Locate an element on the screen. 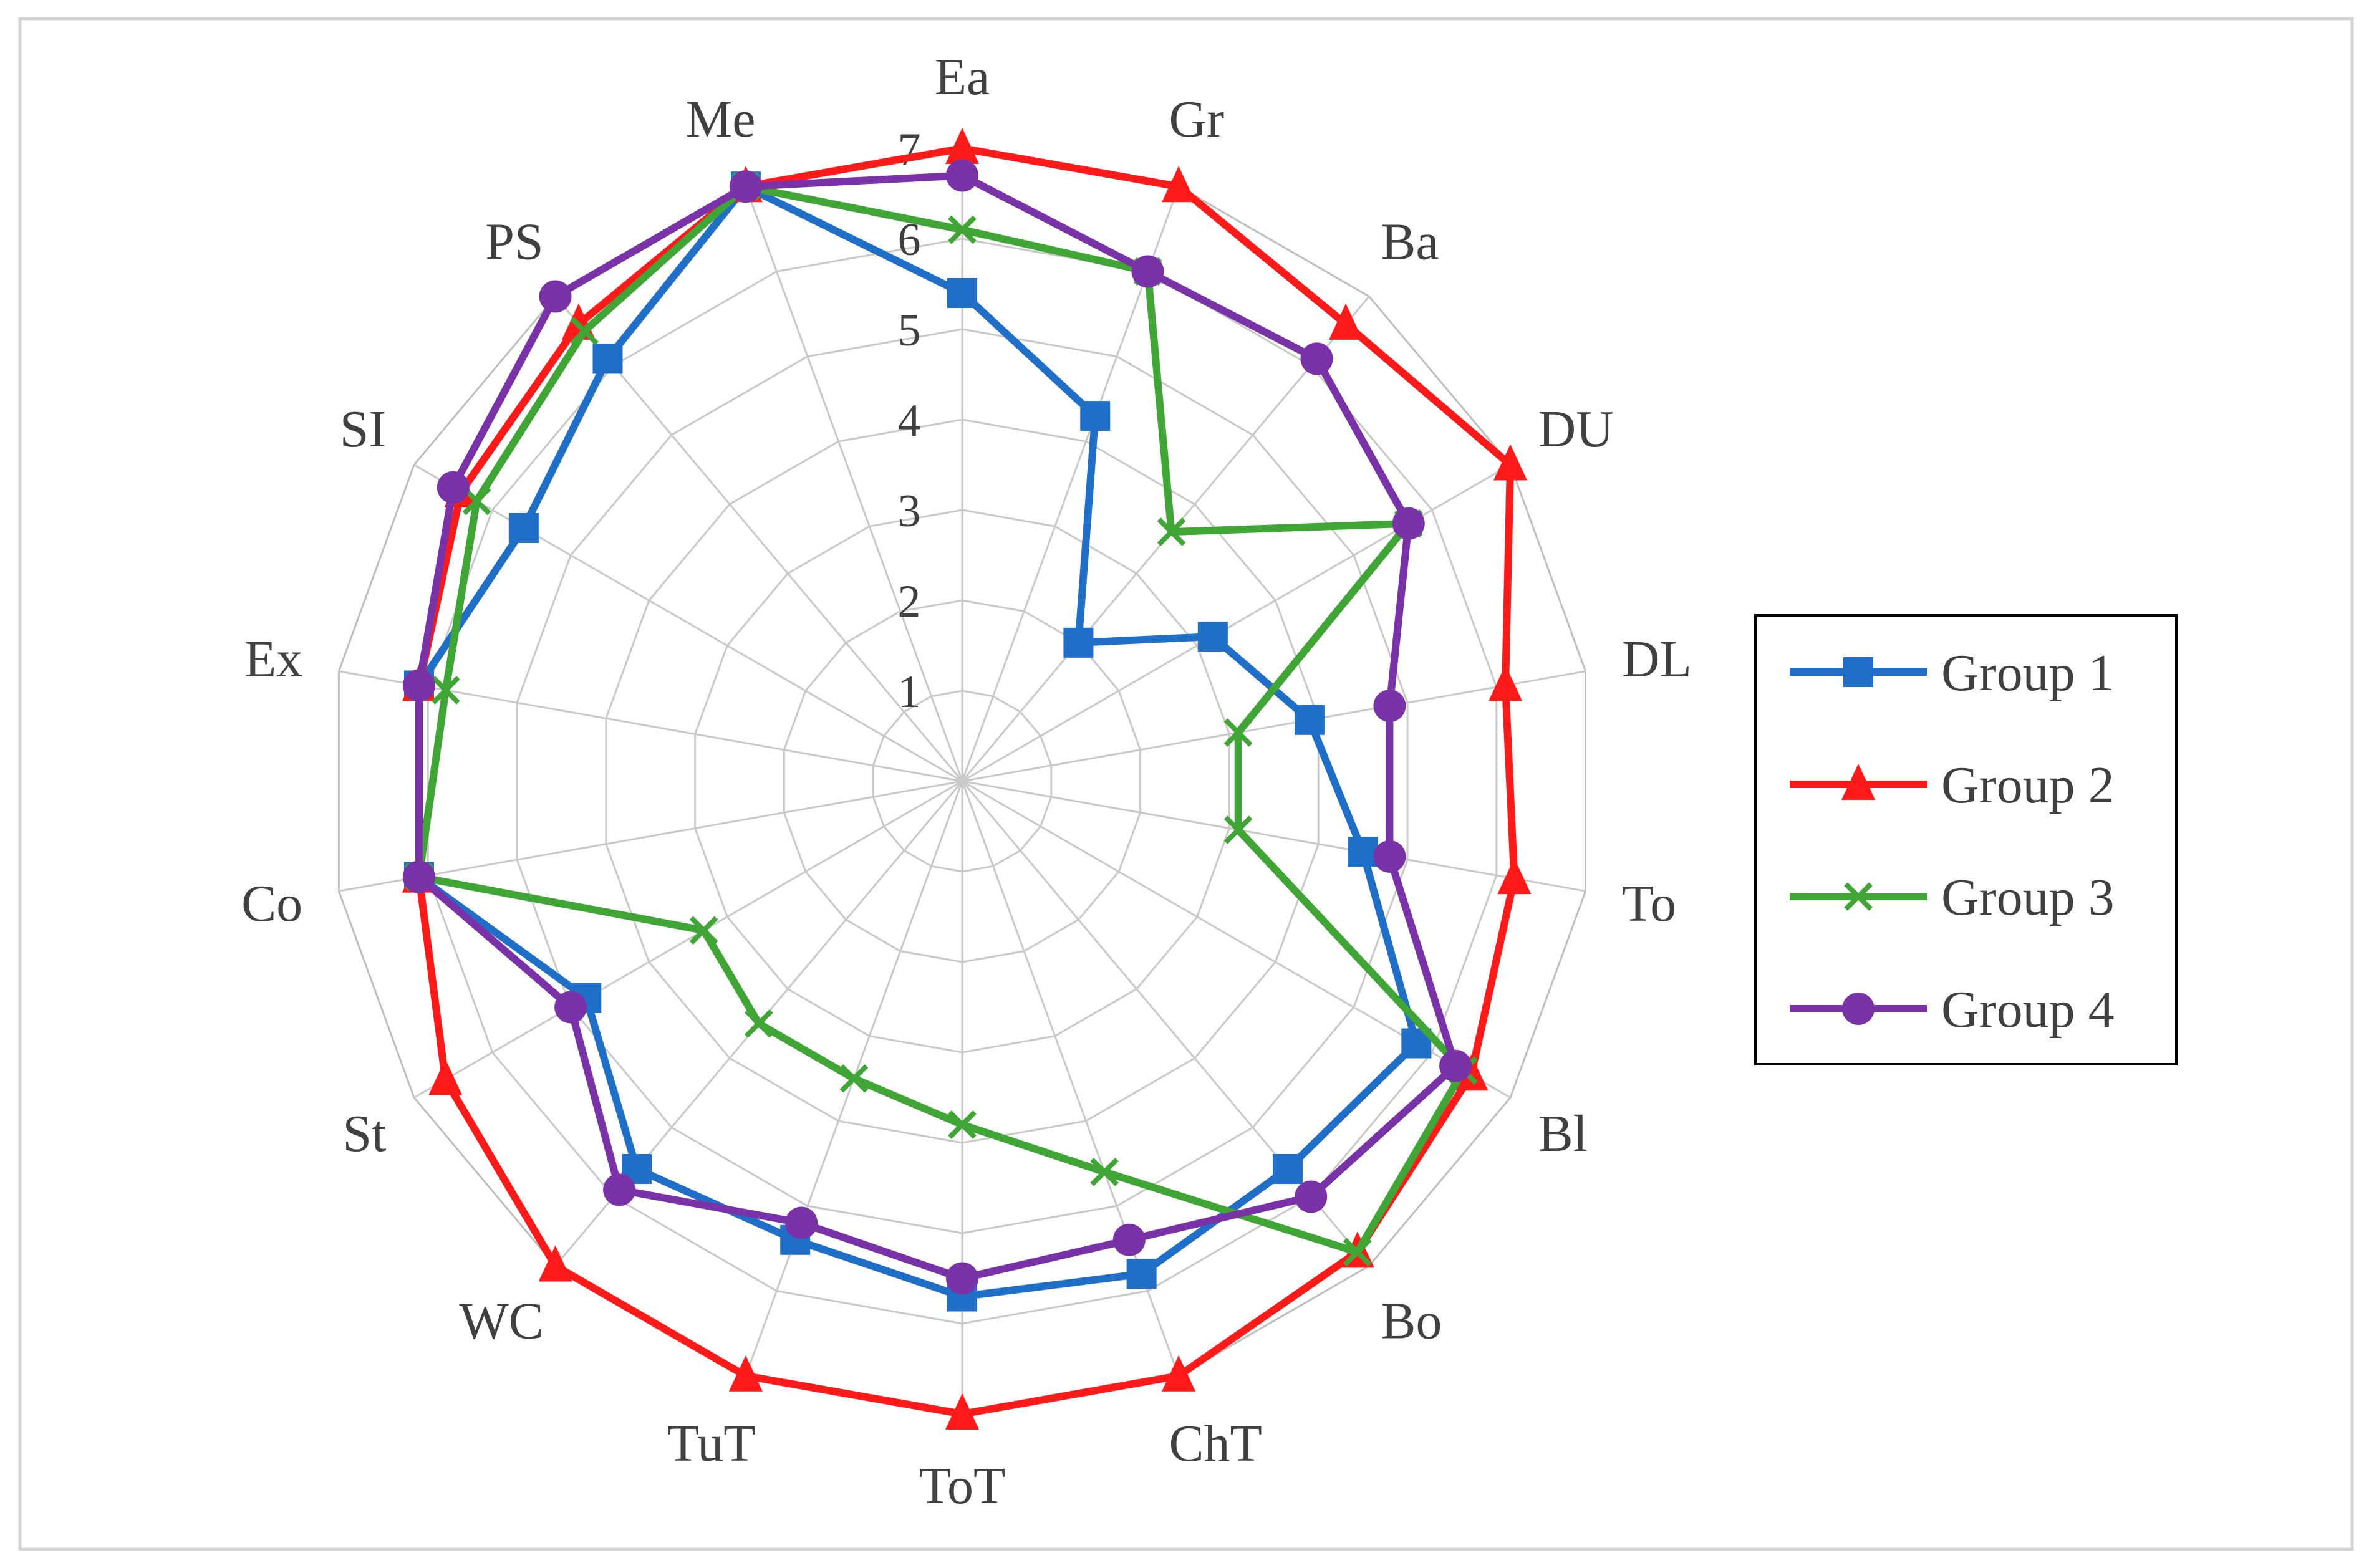 This screenshot has width=2374, height=1568. series-4-point-si is located at coordinates (453, 487).